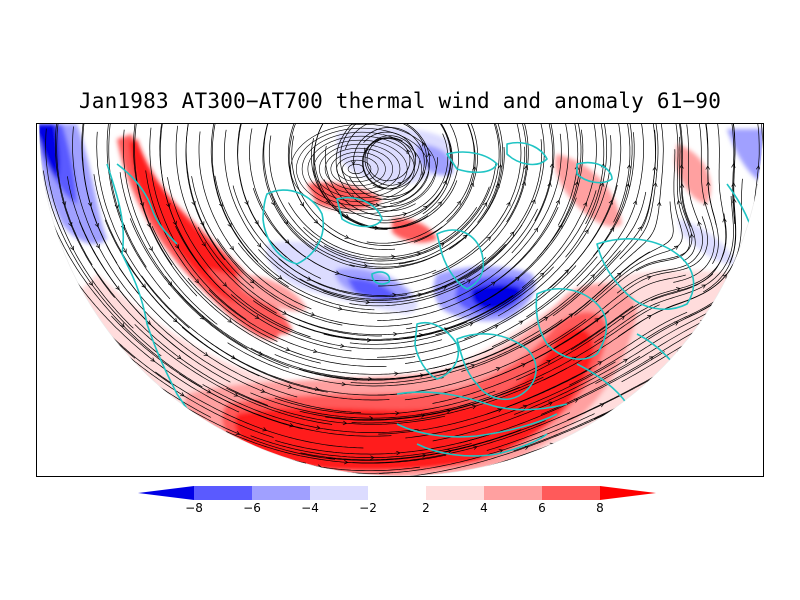 Image resolution: width=800 pixels, height=600 pixels. I want to click on colorbar-tick-label: 2, so click(426, 508).